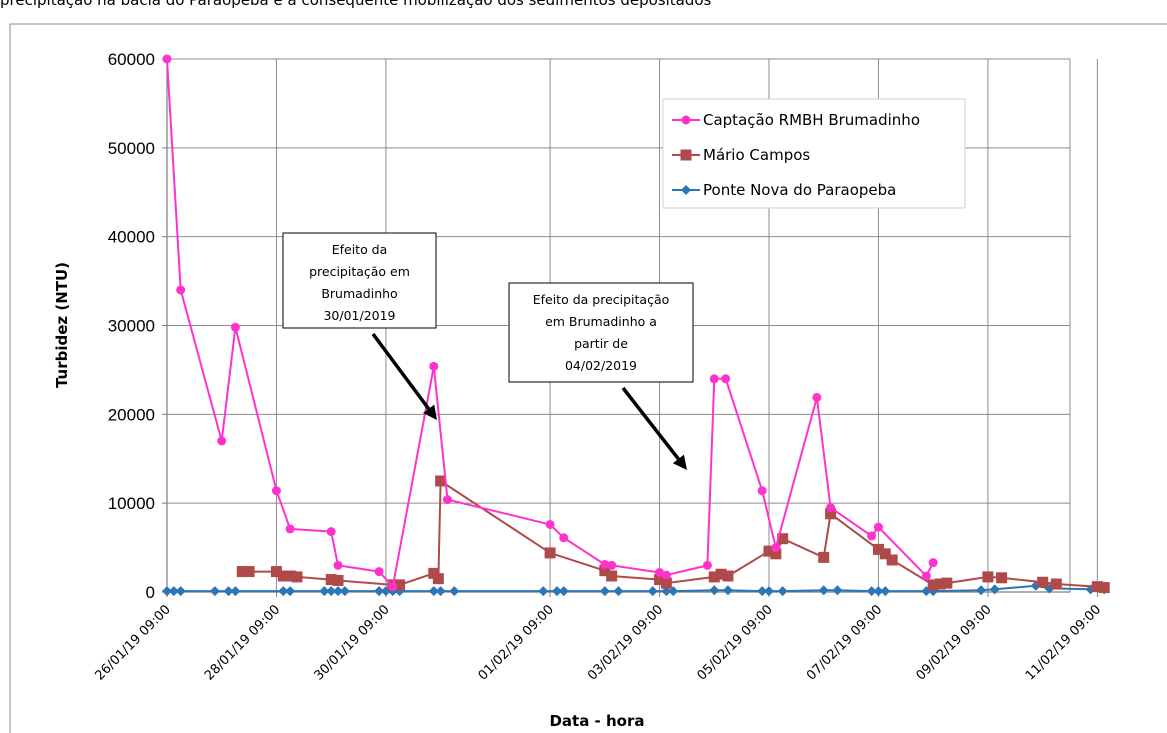 The width and height of the screenshot is (1167, 733). I want to click on y-axis-title: Turbidez (NTU), so click(62, 325).